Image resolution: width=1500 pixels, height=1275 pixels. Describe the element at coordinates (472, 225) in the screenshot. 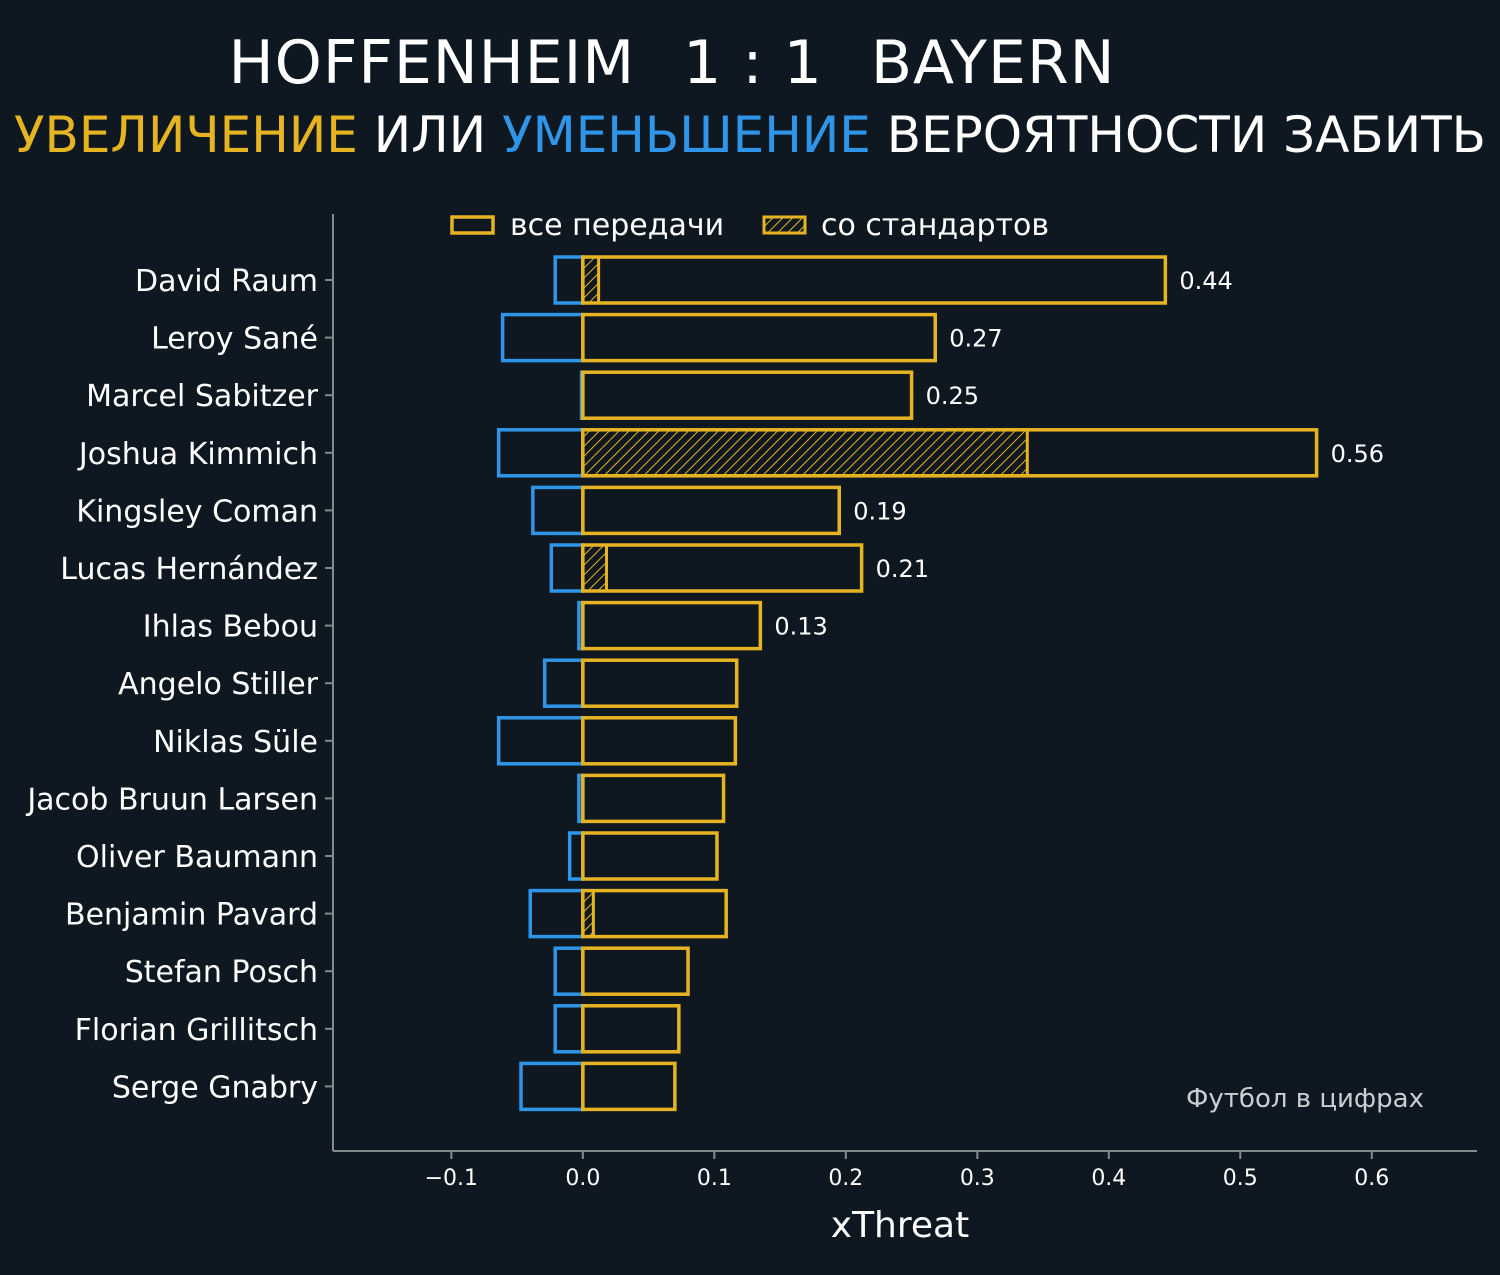

I see `legend-swatch-all-passes` at that location.